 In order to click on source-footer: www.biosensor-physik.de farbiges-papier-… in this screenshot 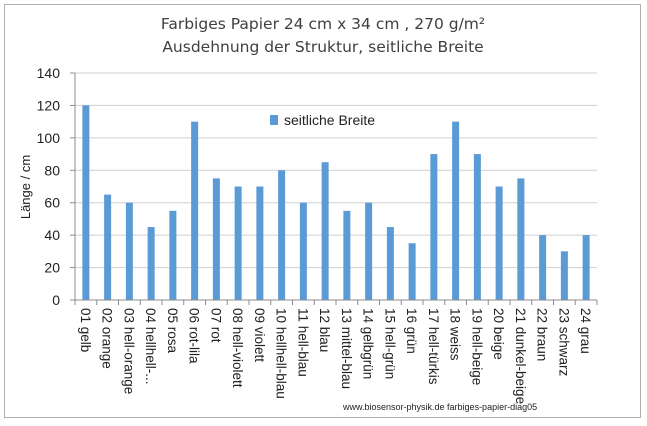, I will do `click(439, 407)`.